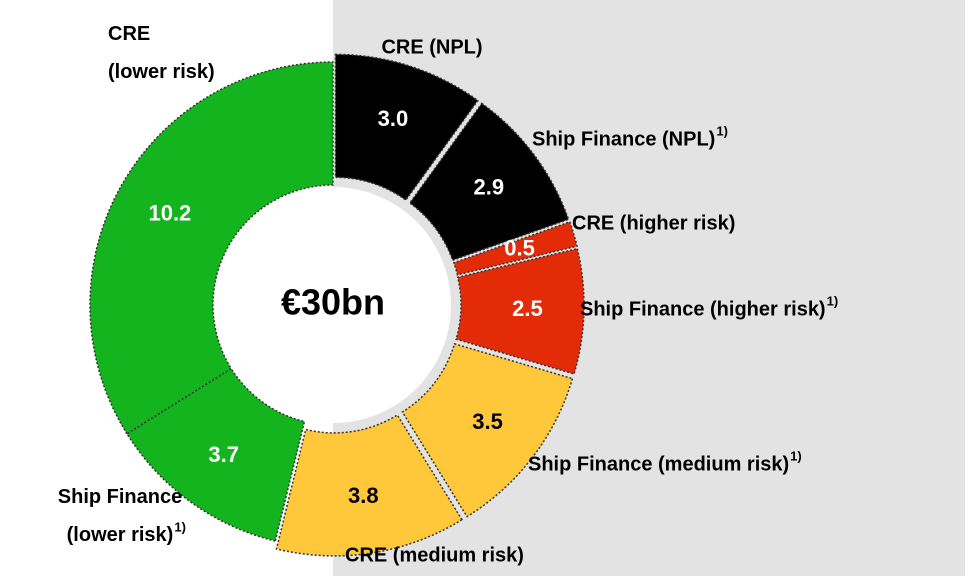  What do you see at coordinates (519, 248) in the screenshot?
I see `value-label: 0.5` at bounding box center [519, 248].